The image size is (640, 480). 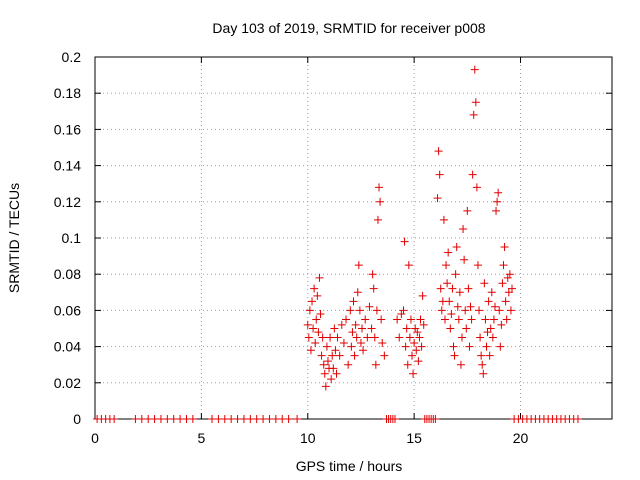 What do you see at coordinates (414, 438) in the screenshot?
I see `x-tick-label: 15` at bounding box center [414, 438].